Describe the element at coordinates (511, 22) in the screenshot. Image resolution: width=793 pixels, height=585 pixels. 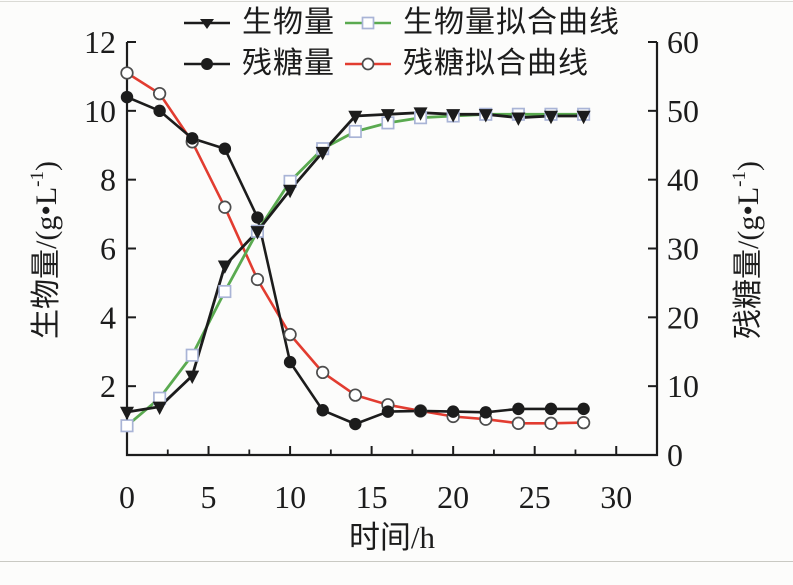
I see `legend-label-biomass-fit: 生物量拟合曲线` at that location.